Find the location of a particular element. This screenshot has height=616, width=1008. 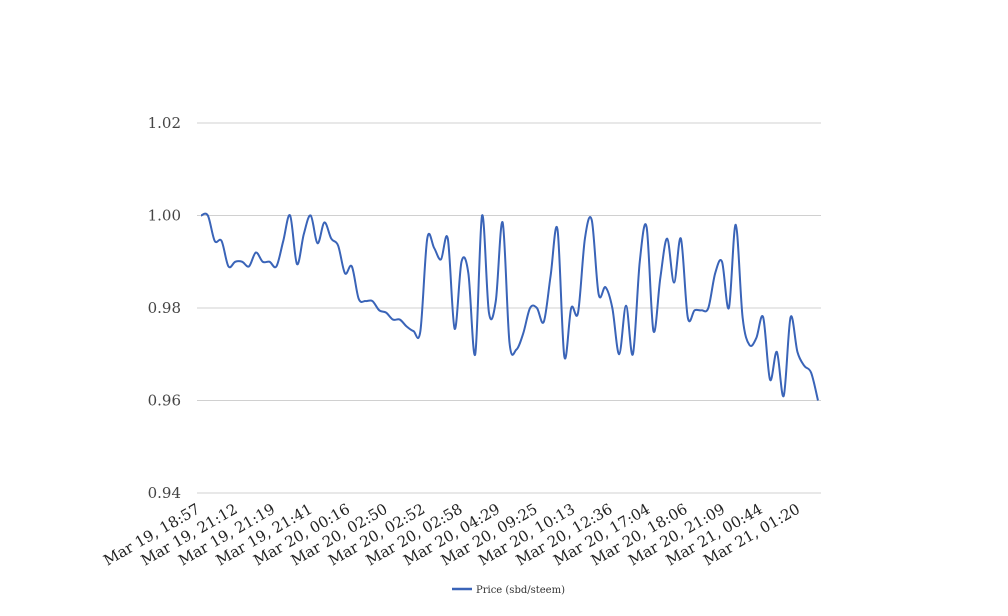

legend-label: Price (sbd/steem) is located at coordinates (520, 590).